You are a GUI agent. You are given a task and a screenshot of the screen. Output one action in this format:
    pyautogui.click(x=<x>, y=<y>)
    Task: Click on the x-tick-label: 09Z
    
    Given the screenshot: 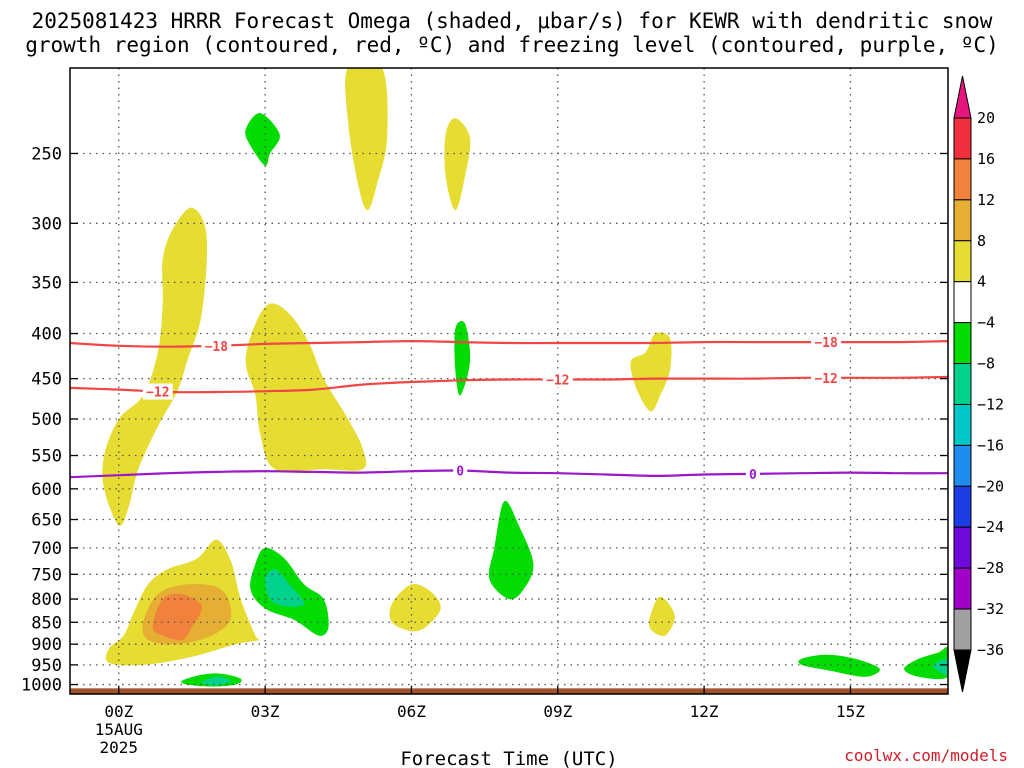 What is the action you would take?
    pyautogui.click(x=557, y=711)
    